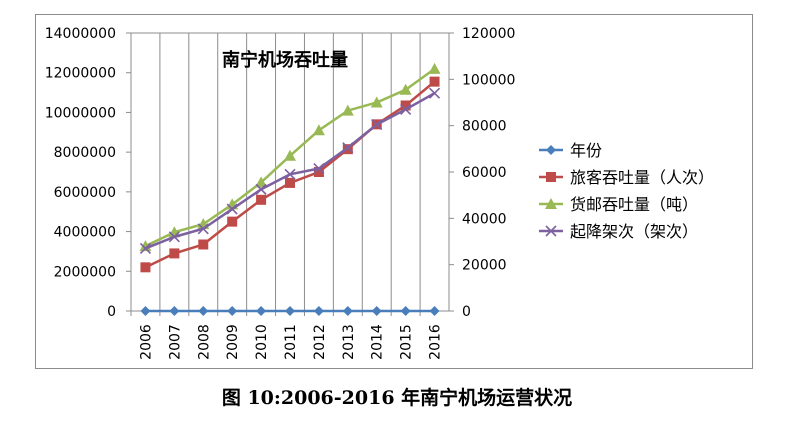 The image size is (794, 429). Describe the element at coordinates (484, 127) in the screenshot. I see `right-y-tick-label: 80000` at that location.